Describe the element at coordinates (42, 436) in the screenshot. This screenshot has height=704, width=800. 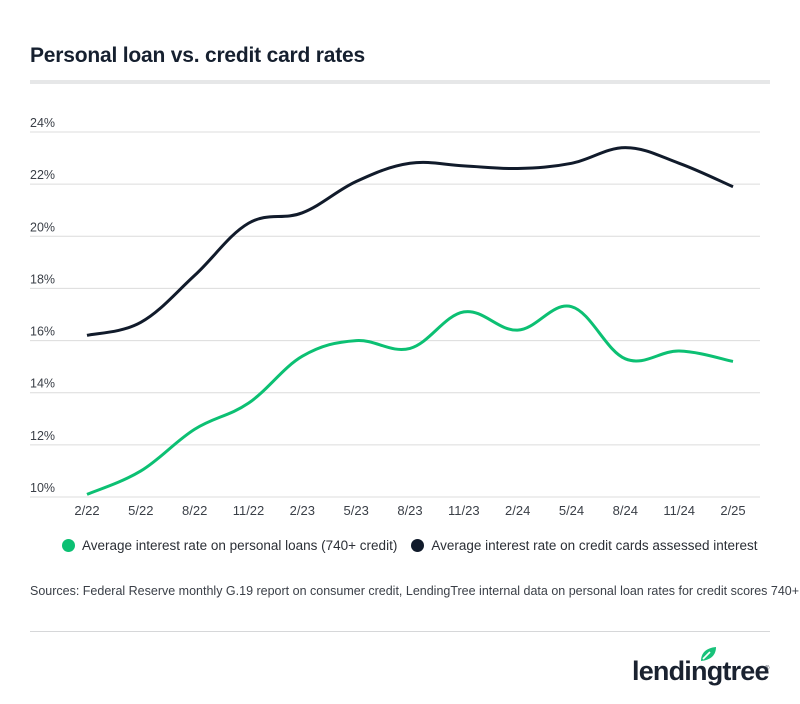
I see `y-tick-label: 12%` at that location.